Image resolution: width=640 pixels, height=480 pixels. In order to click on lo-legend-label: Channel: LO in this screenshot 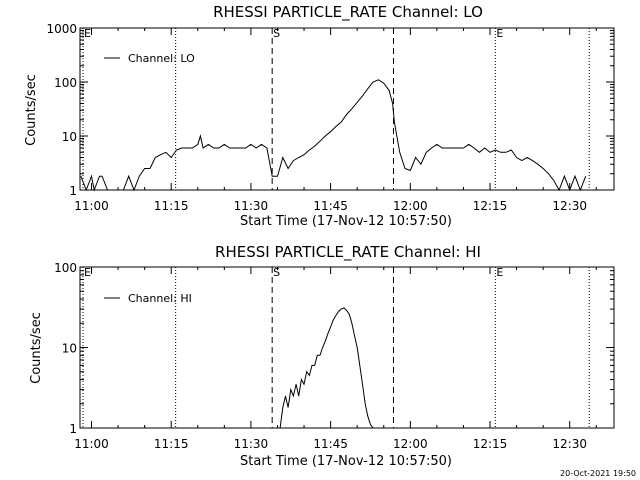, I will do `click(161, 58)`.